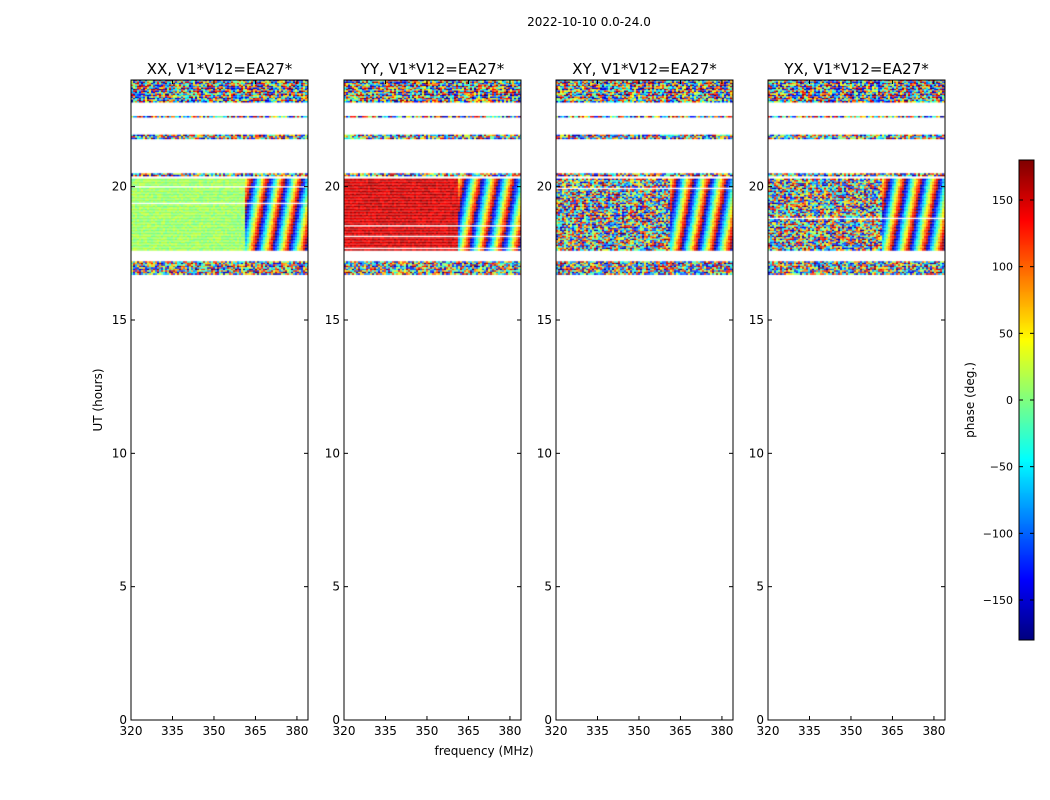  Describe the element at coordinates (483, 751) in the screenshot. I see `x-axis-label: frequency (MHz)` at that location.